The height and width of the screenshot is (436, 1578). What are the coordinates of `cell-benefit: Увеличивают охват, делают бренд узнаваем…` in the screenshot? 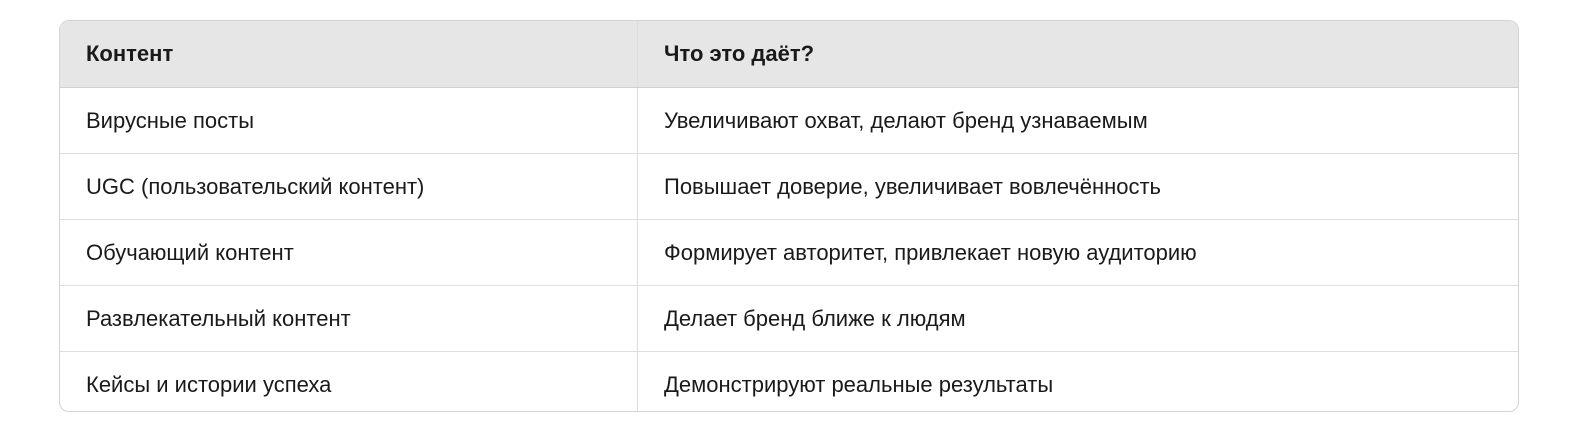 It's located at (906, 120).